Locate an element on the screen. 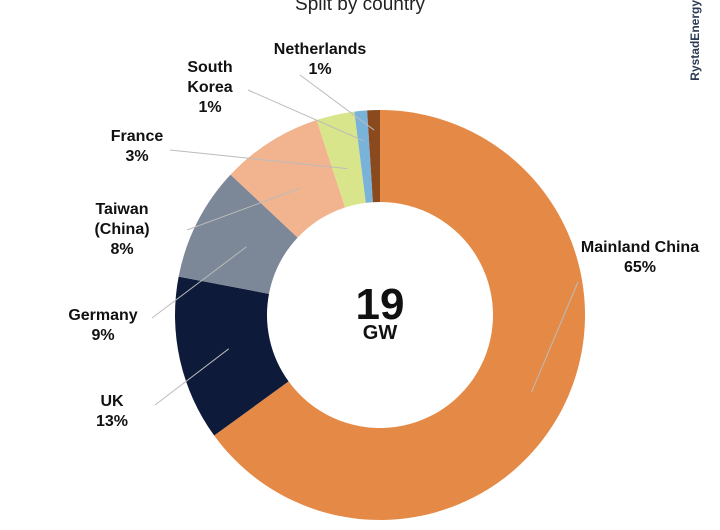 This screenshot has height=530, width=720. label-value: 65% is located at coordinates (640, 267).